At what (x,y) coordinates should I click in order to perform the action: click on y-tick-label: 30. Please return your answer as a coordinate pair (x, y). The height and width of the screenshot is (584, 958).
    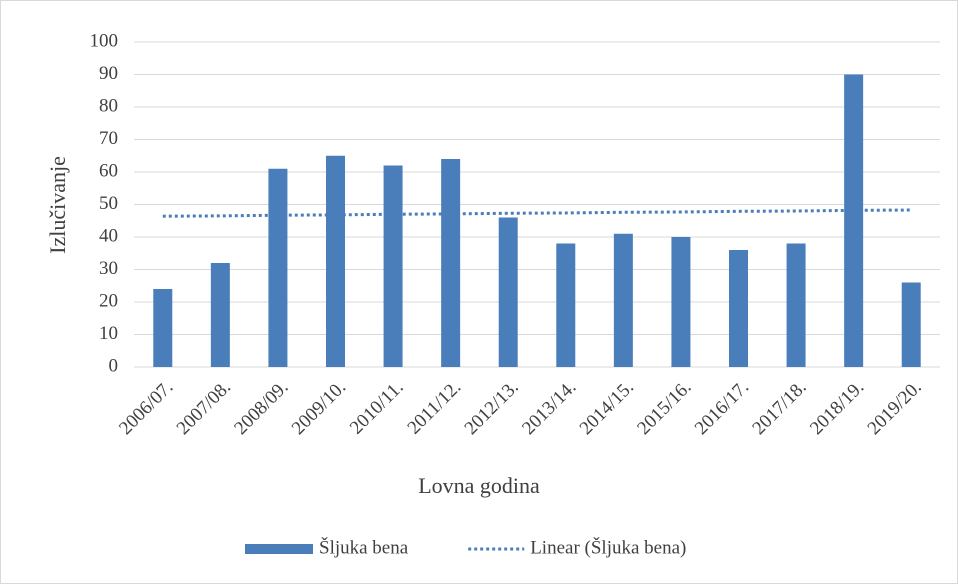
    Looking at the image, I should click on (108, 268).